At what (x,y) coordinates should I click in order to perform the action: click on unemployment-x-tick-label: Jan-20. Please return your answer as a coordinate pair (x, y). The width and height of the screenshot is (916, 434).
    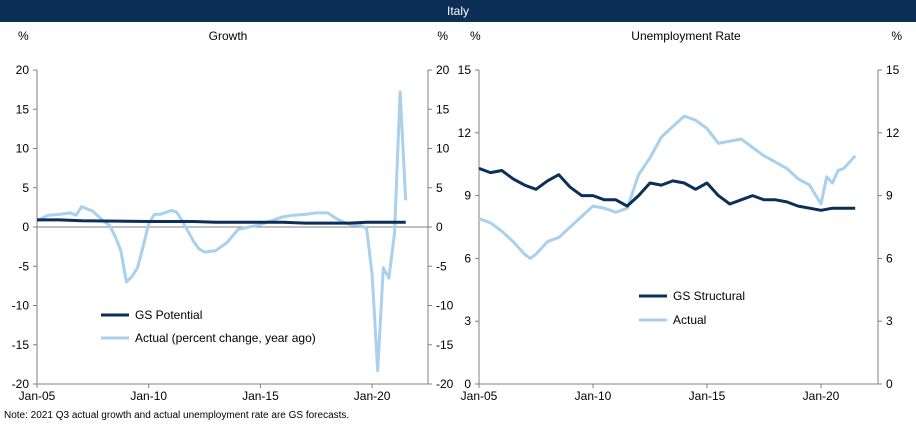
    Looking at the image, I should click on (821, 396).